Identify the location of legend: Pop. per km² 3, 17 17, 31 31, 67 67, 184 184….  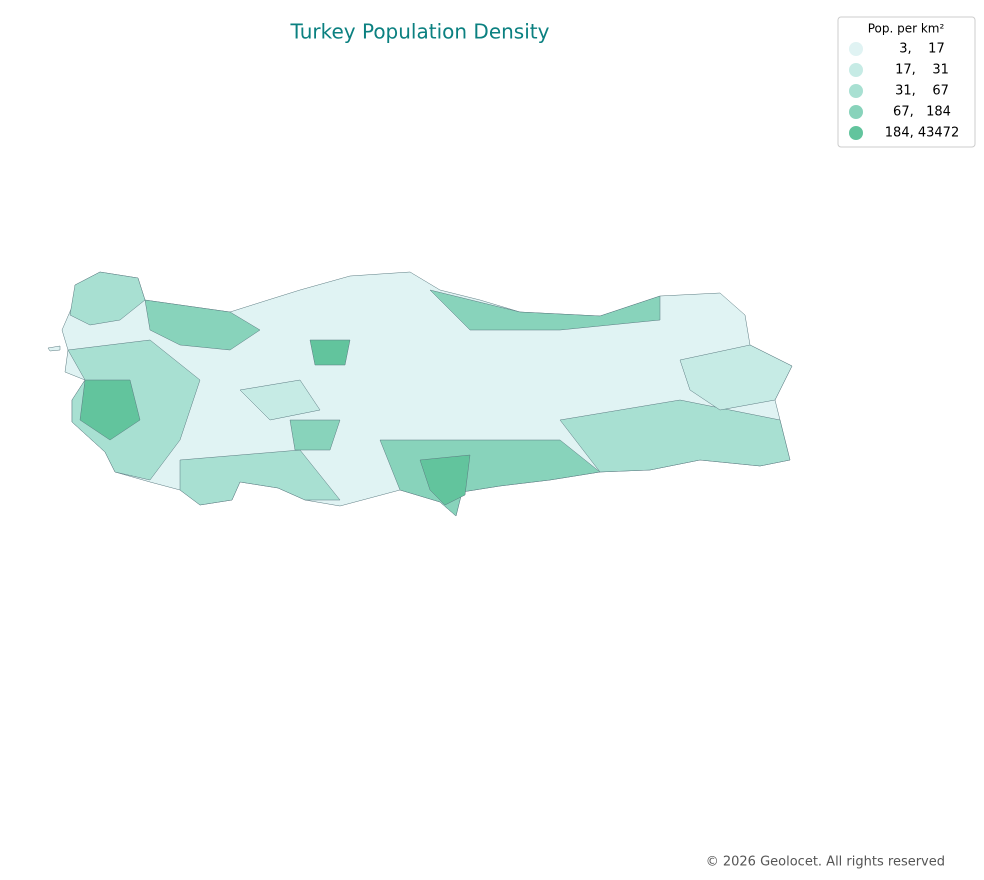
(906, 82).